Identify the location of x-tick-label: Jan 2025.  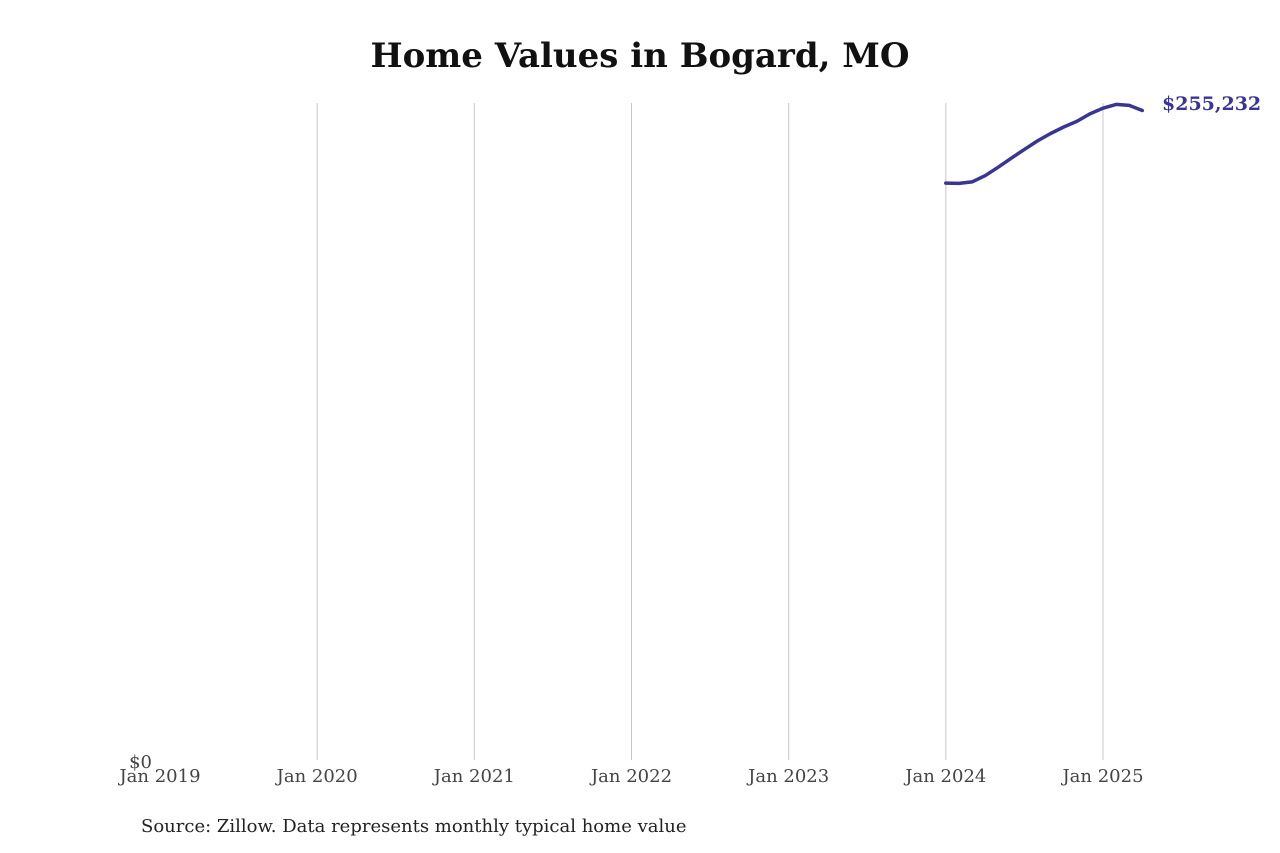
(1101, 776).